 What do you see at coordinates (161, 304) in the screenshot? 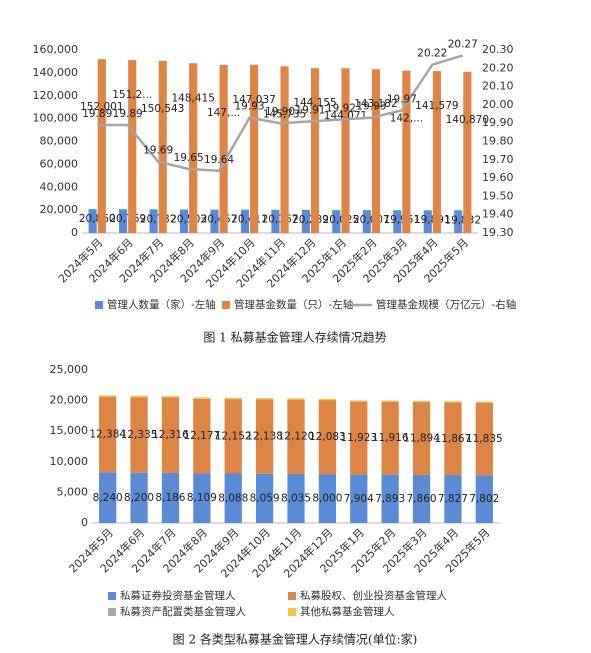
I see `legend-label: 管理人数量（家）-左轴` at bounding box center [161, 304].